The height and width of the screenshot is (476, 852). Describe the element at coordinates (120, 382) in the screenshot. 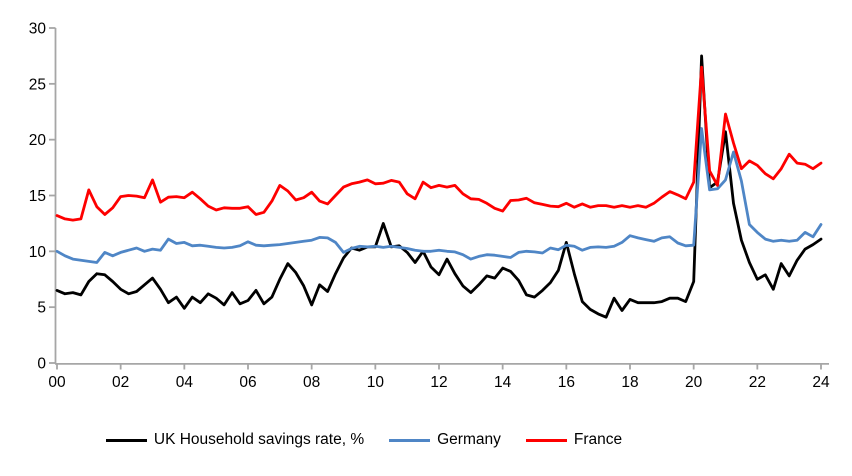

I see `x-tick-label: 02` at that location.